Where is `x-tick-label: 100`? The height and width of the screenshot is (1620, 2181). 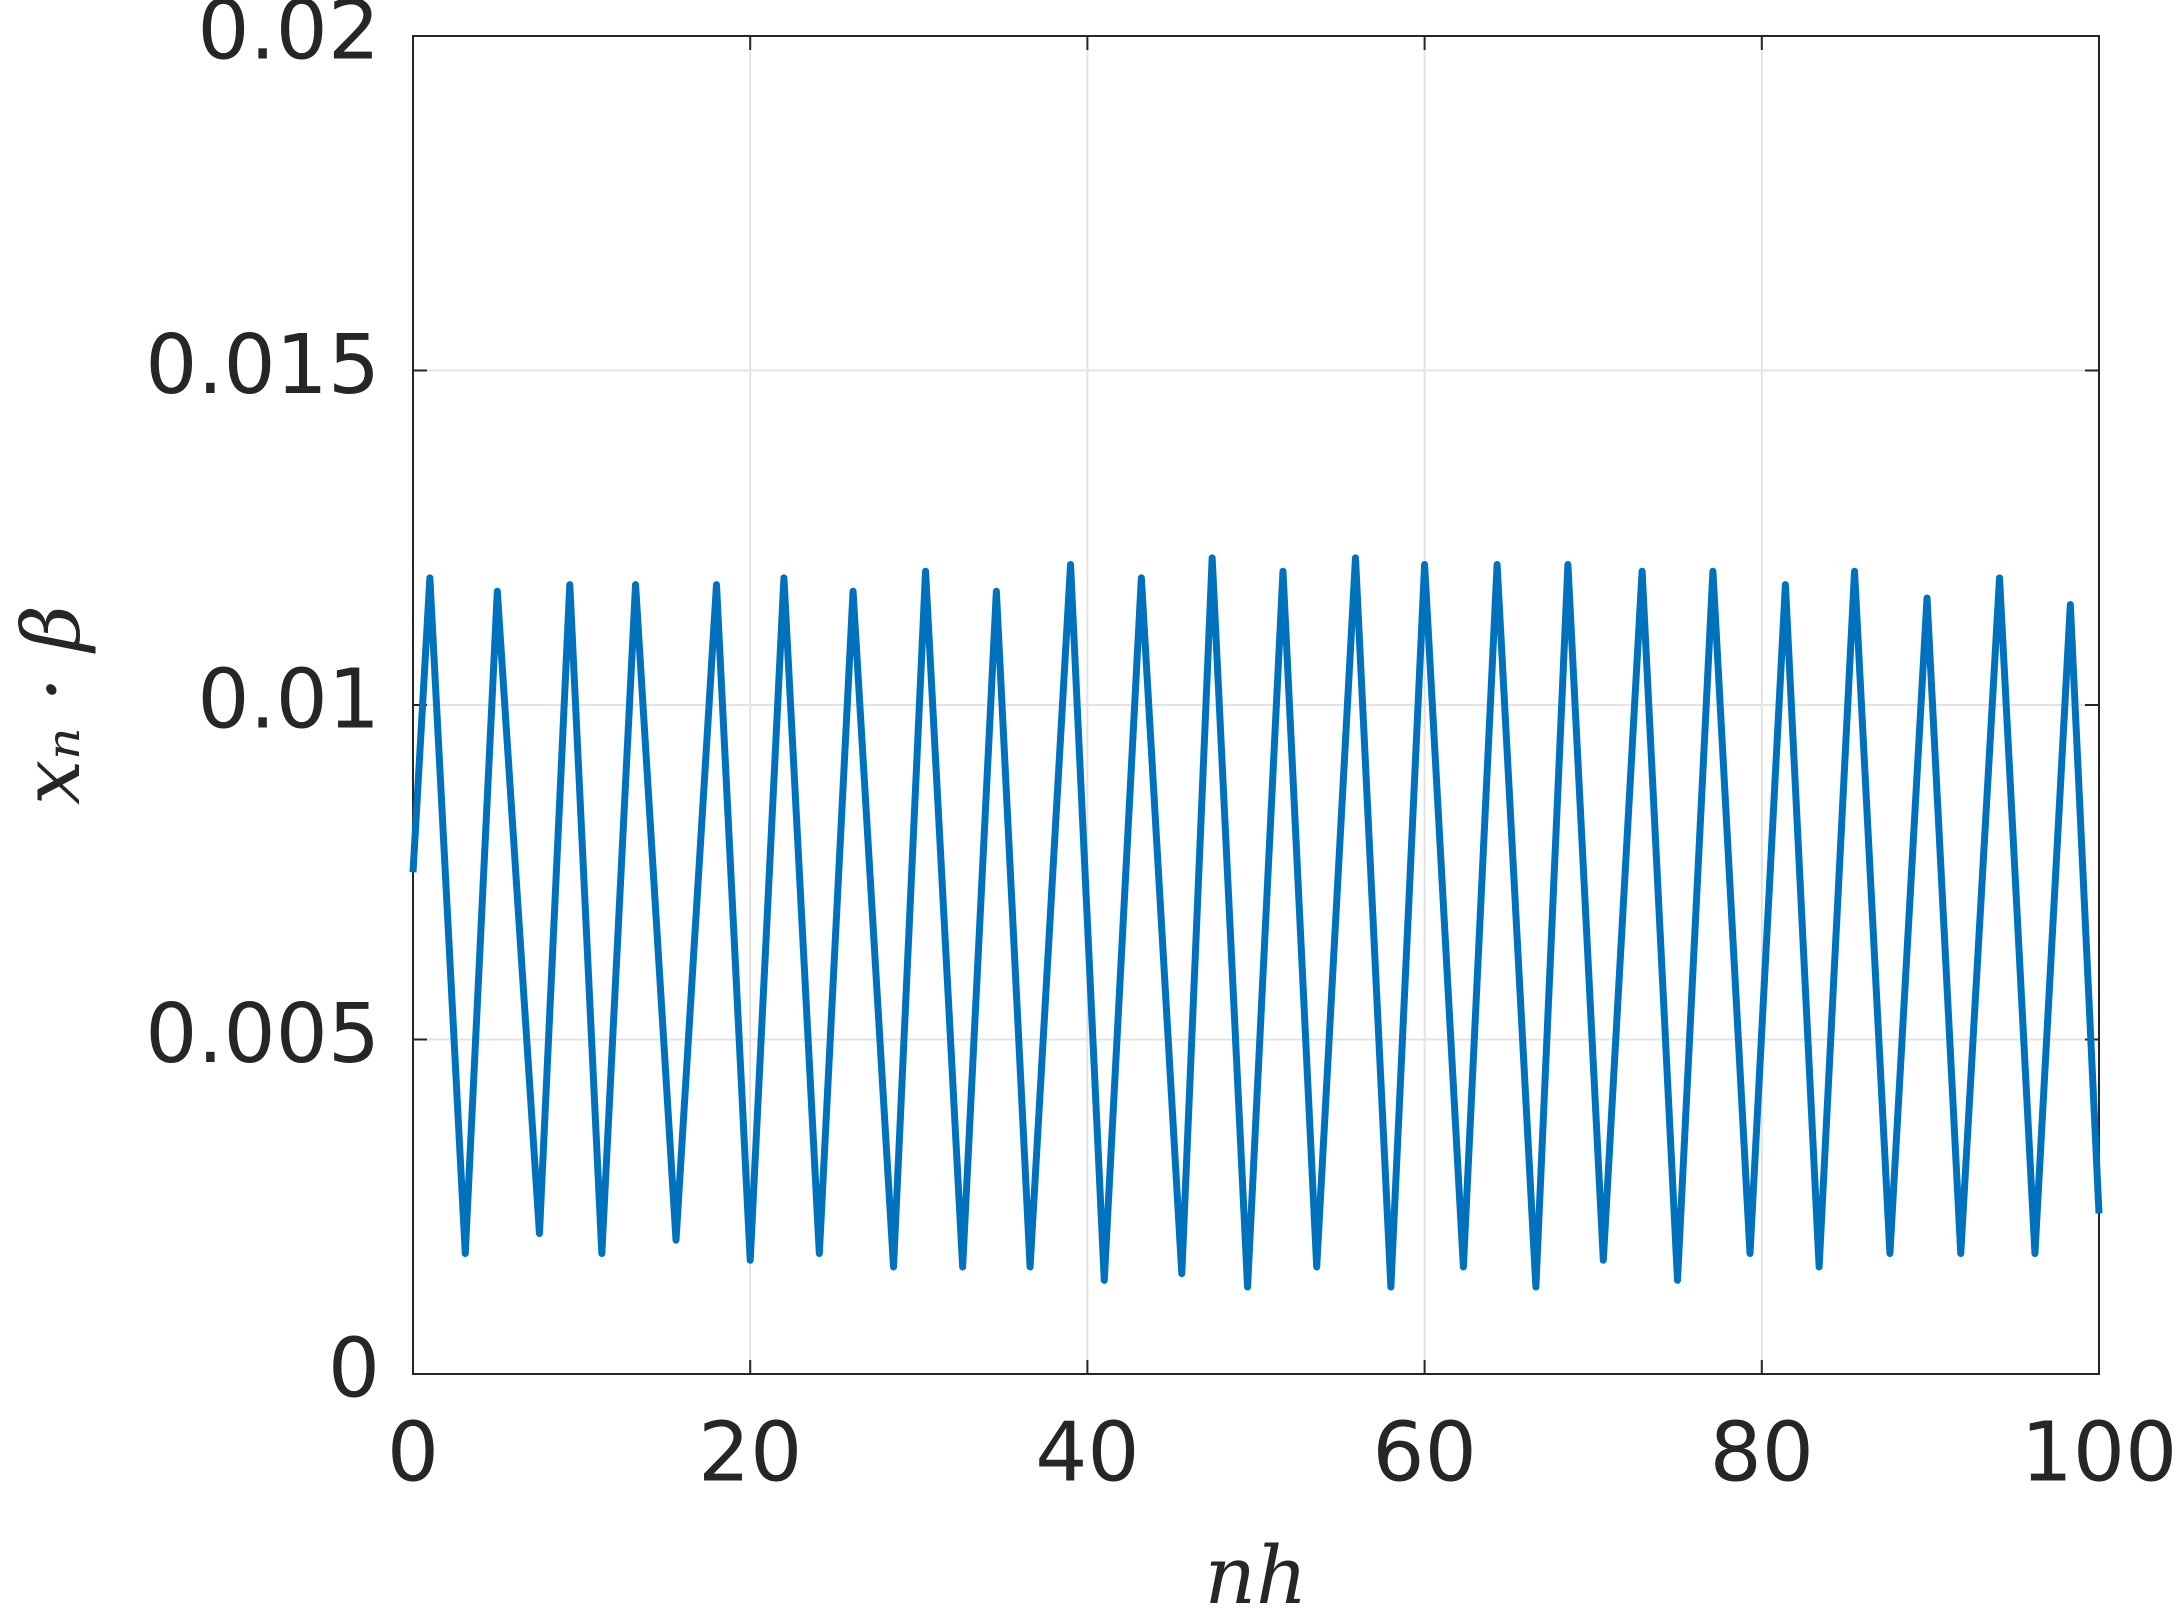 x-tick-label: 100 is located at coordinates (2099, 1452).